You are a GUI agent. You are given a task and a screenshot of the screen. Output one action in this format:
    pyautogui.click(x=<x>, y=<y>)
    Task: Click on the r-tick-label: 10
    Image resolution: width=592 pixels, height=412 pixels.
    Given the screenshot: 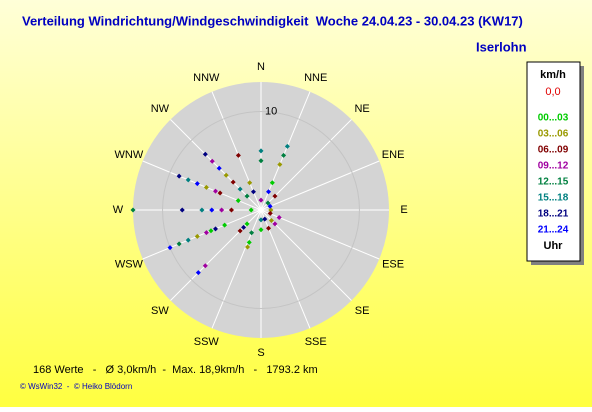 What is the action you would take?
    pyautogui.click(x=271, y=111)
    